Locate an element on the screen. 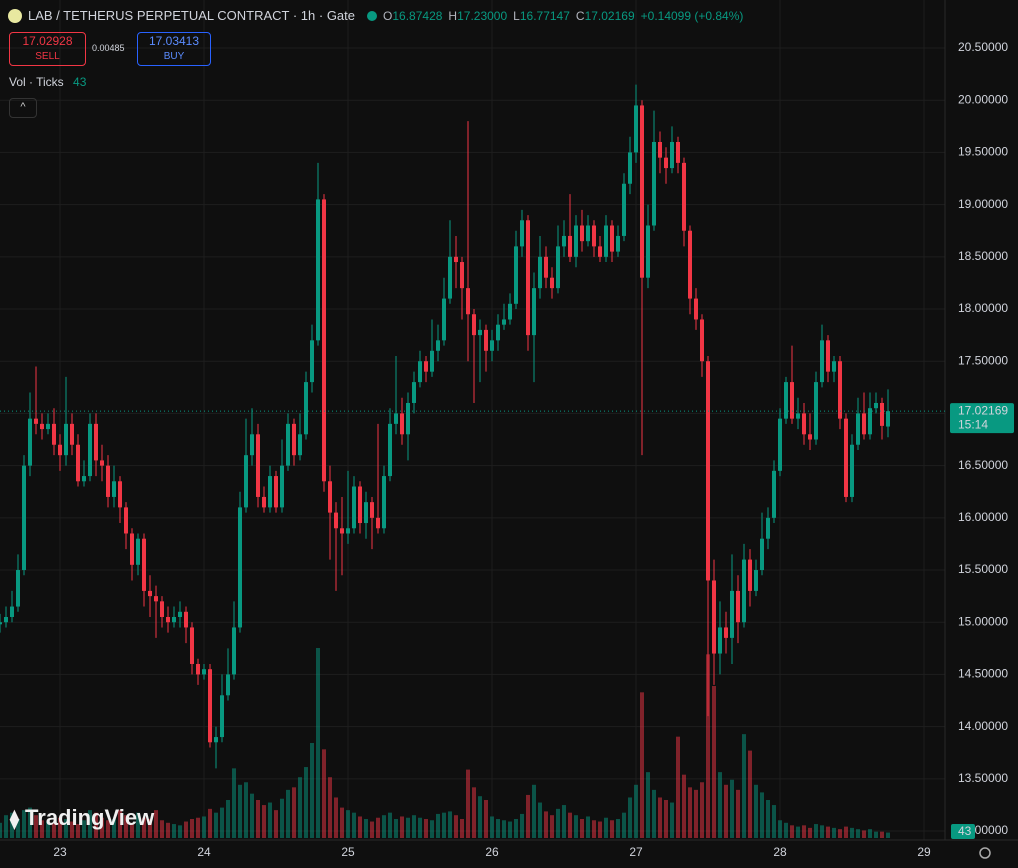  ohlc-value: 16.87428 is located at coordinates (417, 15).